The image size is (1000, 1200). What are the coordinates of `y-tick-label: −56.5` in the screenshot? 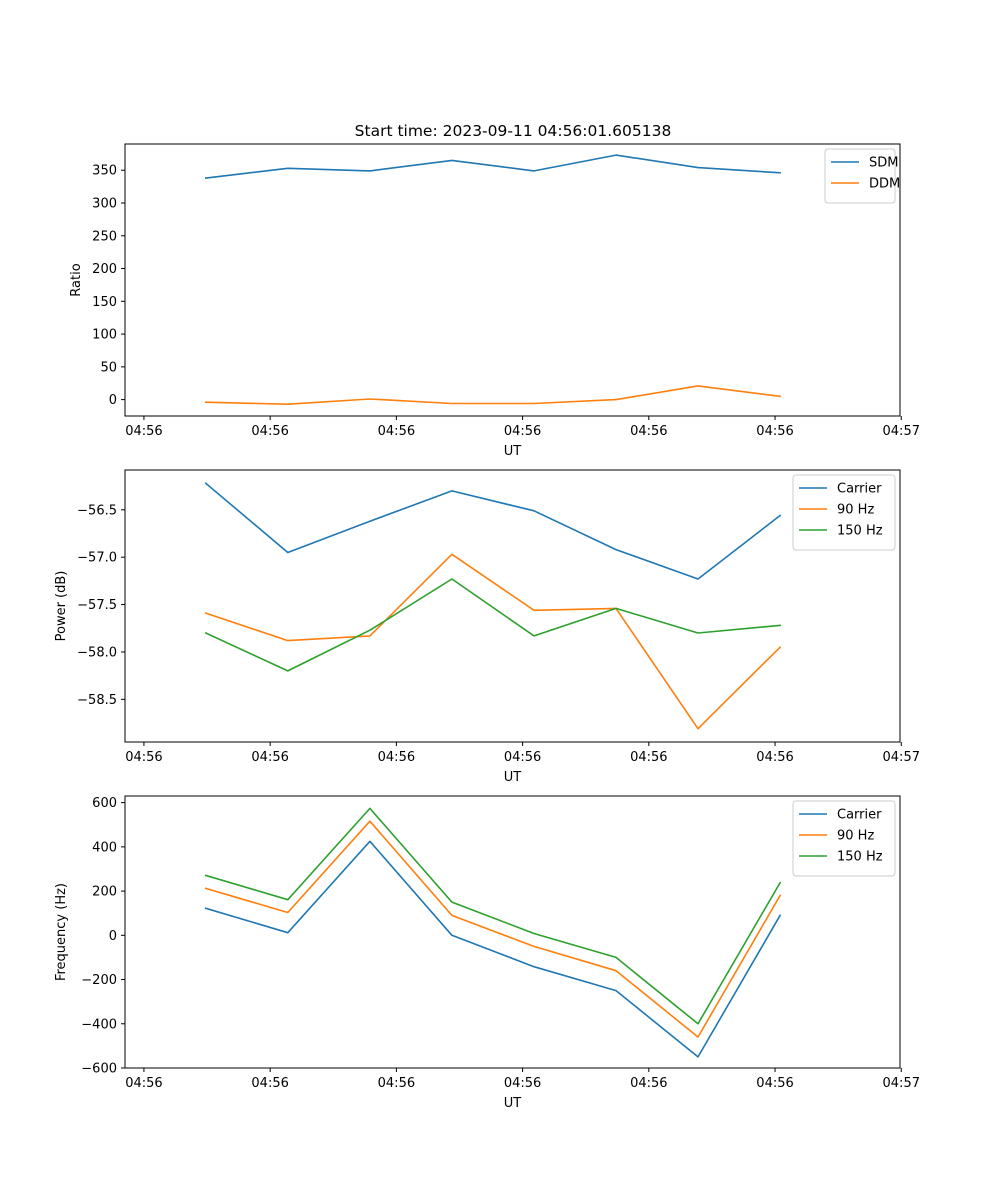 It's located at (97, 510).